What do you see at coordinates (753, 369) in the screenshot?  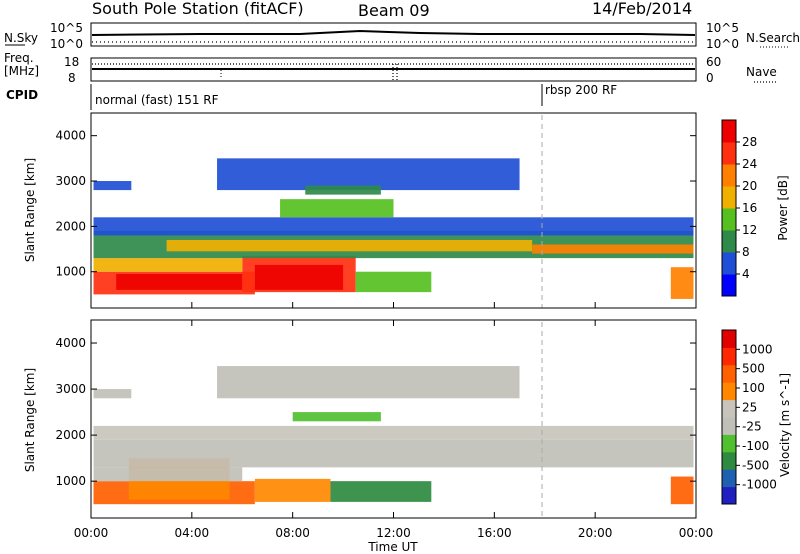 I see `colorbar-tick-label: 500` at bounding box center [753, 369].